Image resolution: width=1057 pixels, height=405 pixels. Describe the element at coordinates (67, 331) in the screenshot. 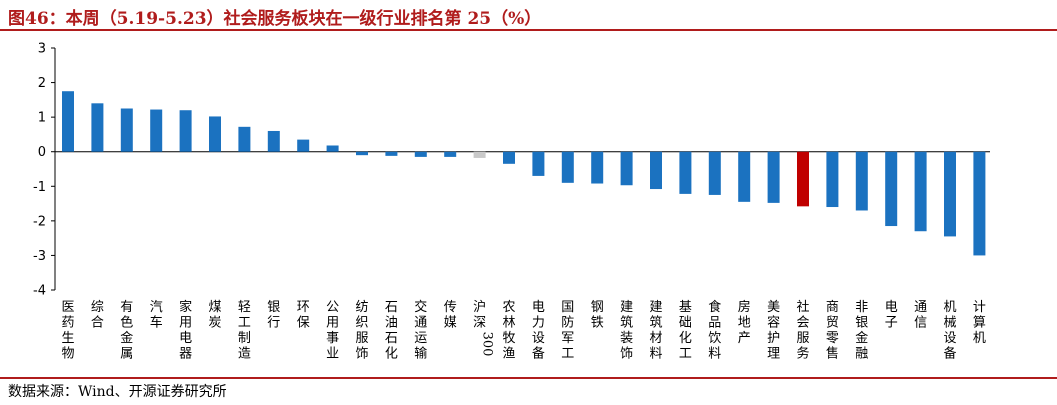

I see `category-label: 医药生物` at that location.